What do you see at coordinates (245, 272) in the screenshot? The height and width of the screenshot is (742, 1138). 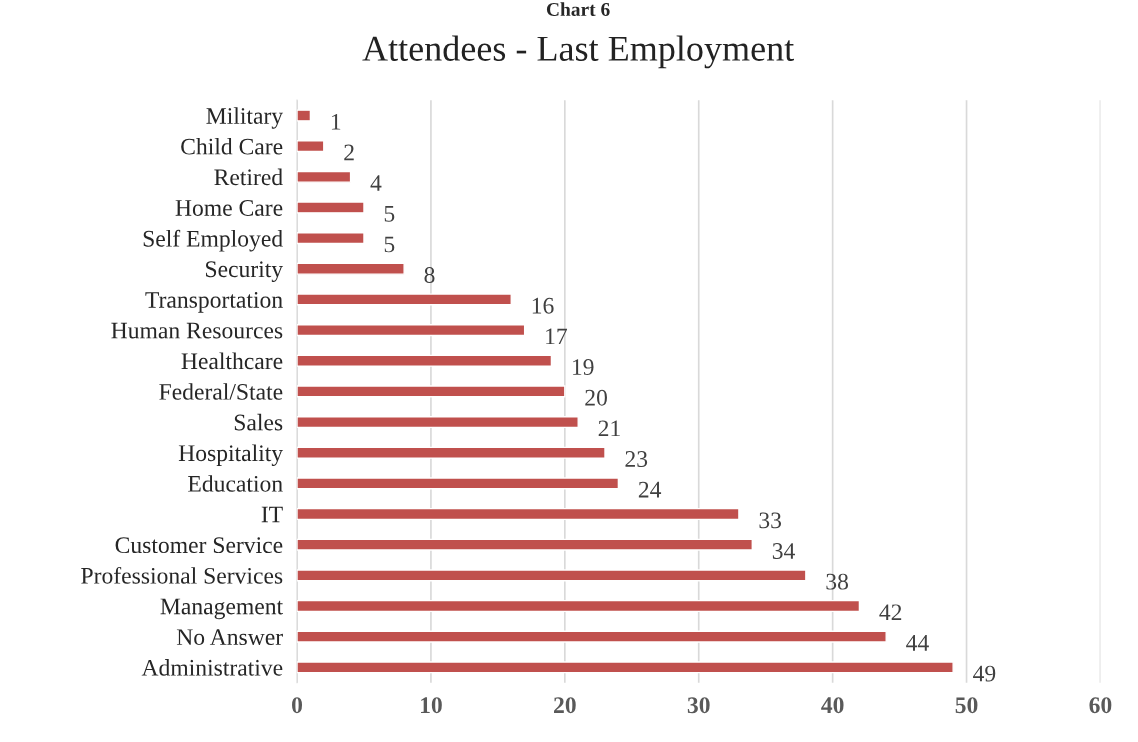 I see `y-tick-label: Security` at bounding box center [245, 272].